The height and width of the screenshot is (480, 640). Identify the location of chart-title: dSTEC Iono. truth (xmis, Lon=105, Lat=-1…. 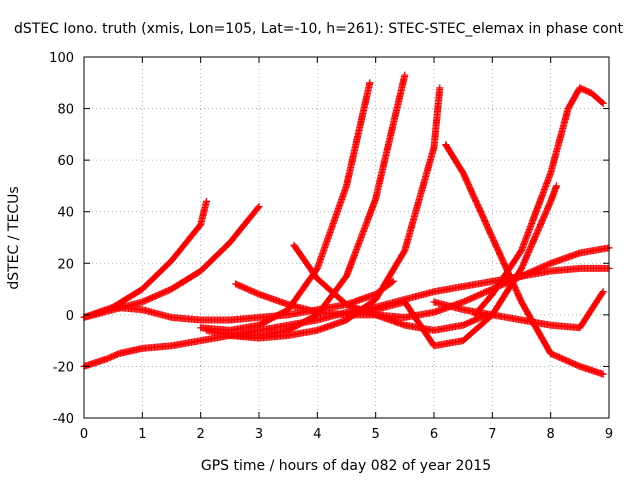
(319, 29).